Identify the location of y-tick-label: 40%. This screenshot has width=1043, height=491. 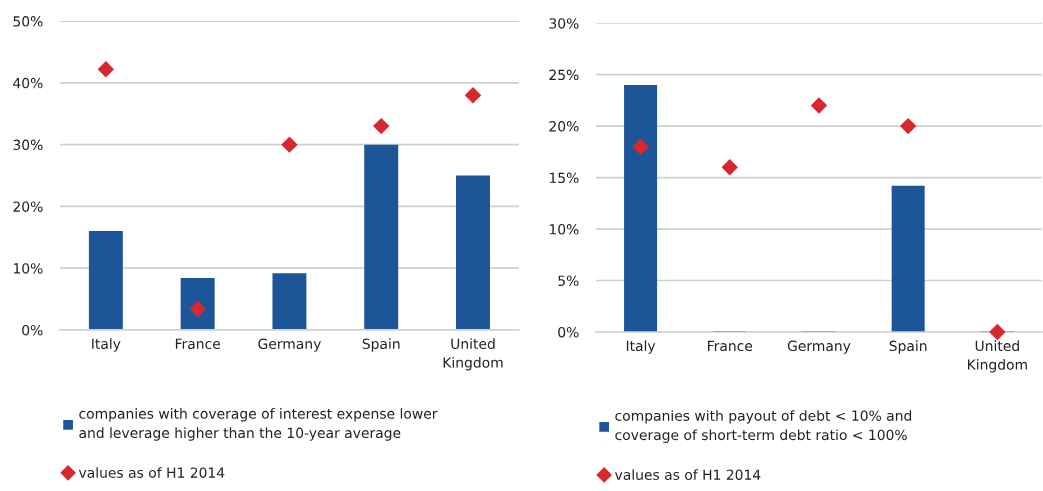
(28, 83).